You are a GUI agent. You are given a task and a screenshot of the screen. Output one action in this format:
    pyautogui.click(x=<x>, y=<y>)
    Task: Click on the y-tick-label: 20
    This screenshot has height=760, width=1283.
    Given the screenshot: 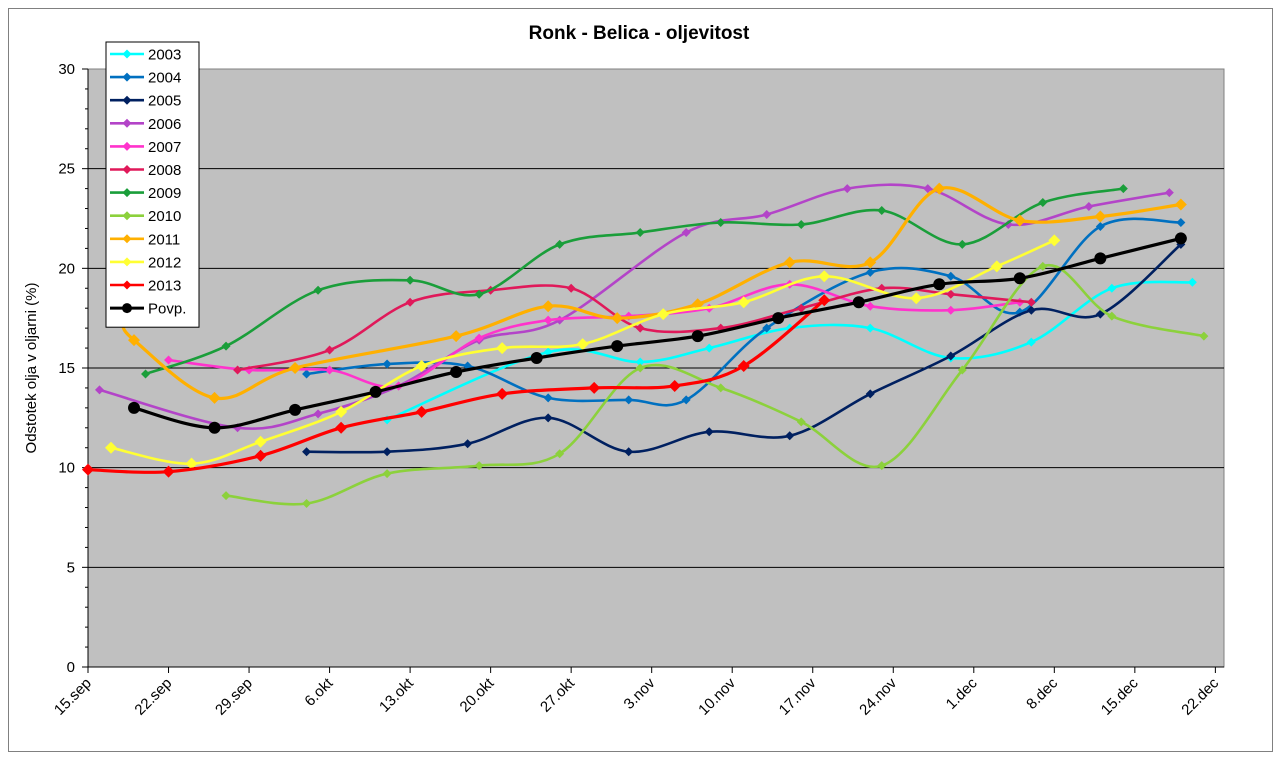 What is the action you would take?
    pyautogui.click(x=66, y=268)
    